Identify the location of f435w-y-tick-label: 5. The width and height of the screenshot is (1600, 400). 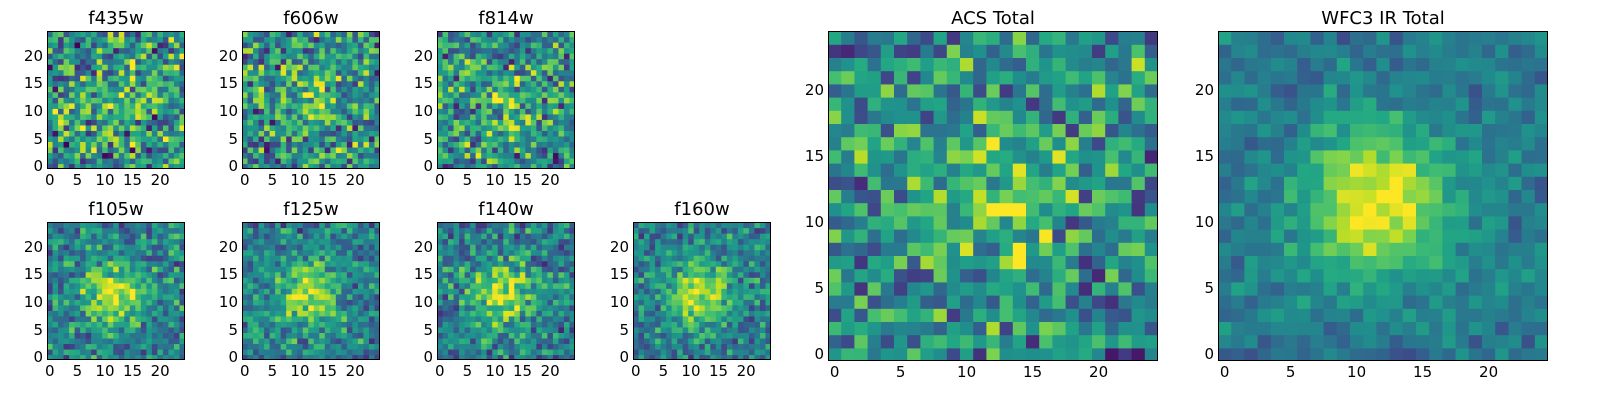
(38, 138).